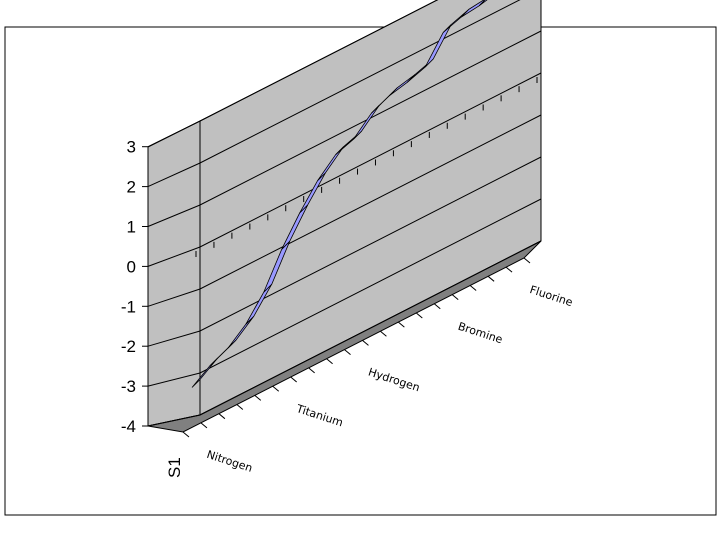 Image resolution: width=720 pixels, height=540 pixels. Describe the element at coordinates (131, 266) in the screenshot. I see `y-tick-label: 0` at that location.